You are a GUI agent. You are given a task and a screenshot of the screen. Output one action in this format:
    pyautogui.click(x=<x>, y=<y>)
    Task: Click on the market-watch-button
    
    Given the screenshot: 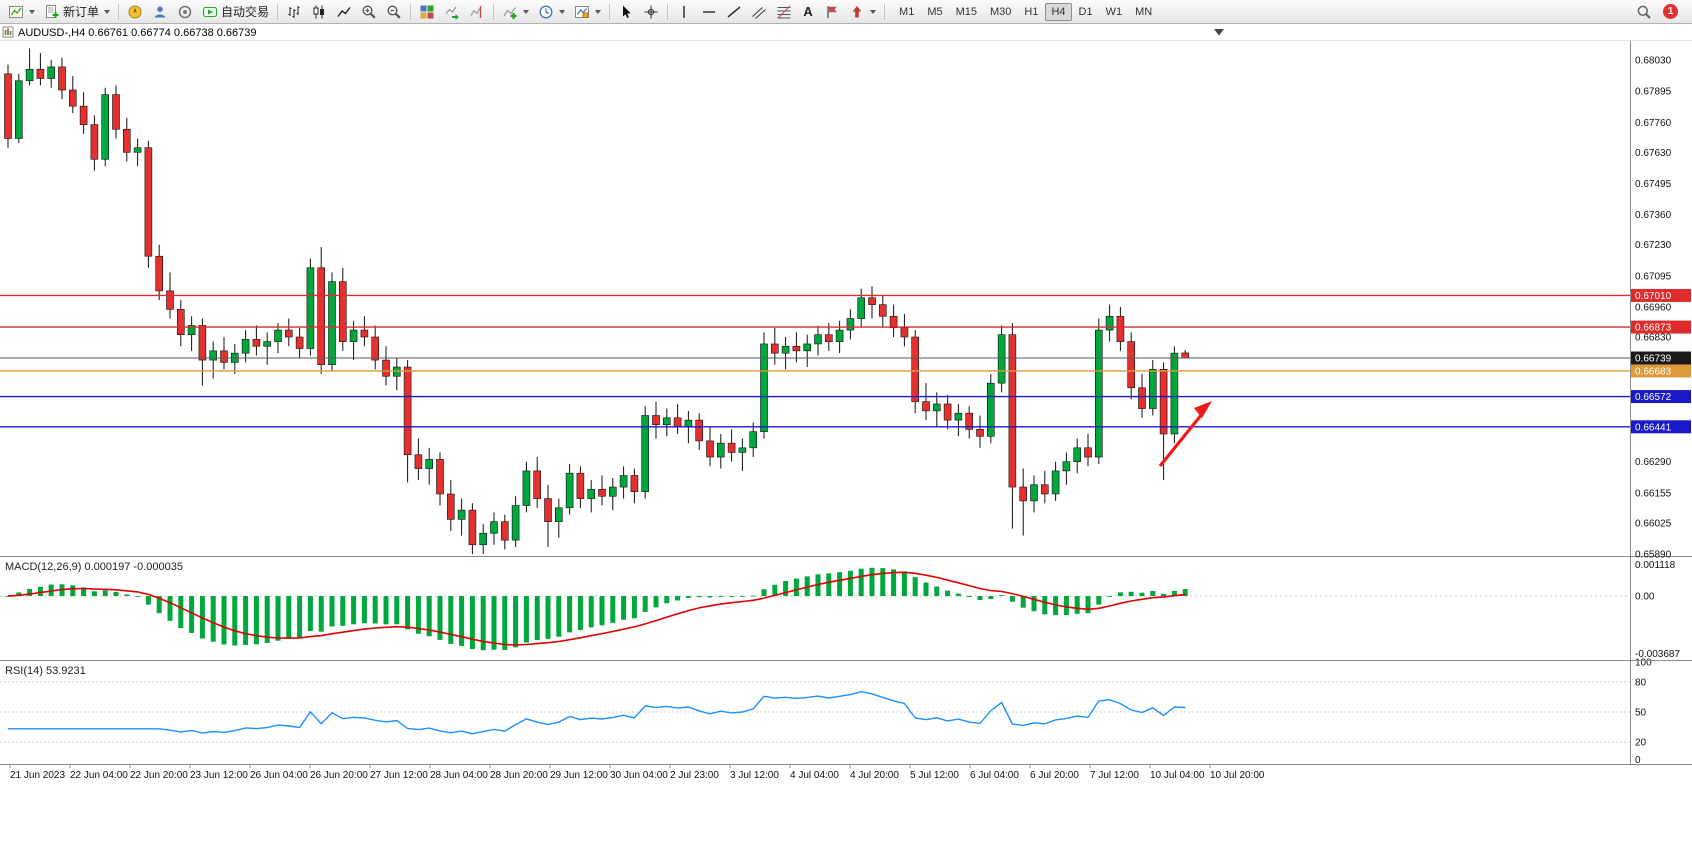 What is the action you would take?
    pyautogui.click(x=135, y=11)
    